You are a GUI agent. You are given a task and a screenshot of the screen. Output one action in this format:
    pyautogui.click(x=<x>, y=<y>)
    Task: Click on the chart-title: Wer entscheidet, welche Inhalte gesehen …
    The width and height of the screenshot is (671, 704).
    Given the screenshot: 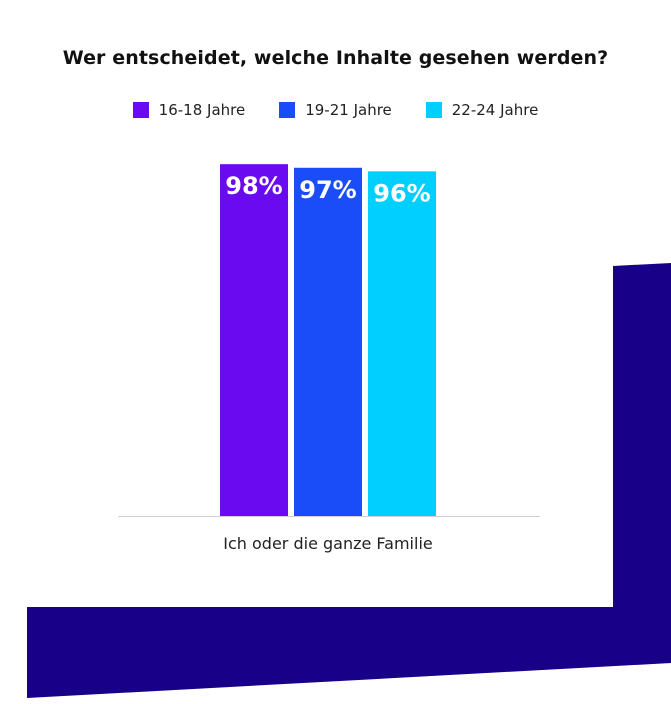 What is the action you would take?
    pyautogui.click(x=335, y=58)
    